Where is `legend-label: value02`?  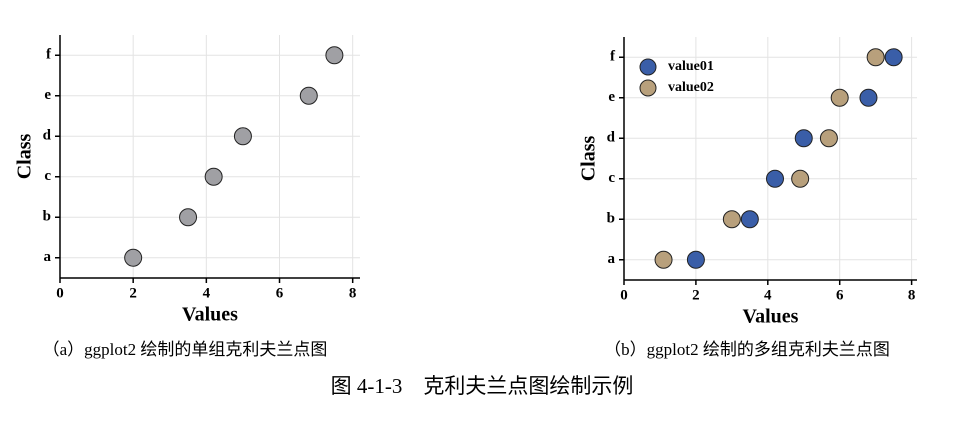
legend-label: value02 is located at coordinates (691, 87).